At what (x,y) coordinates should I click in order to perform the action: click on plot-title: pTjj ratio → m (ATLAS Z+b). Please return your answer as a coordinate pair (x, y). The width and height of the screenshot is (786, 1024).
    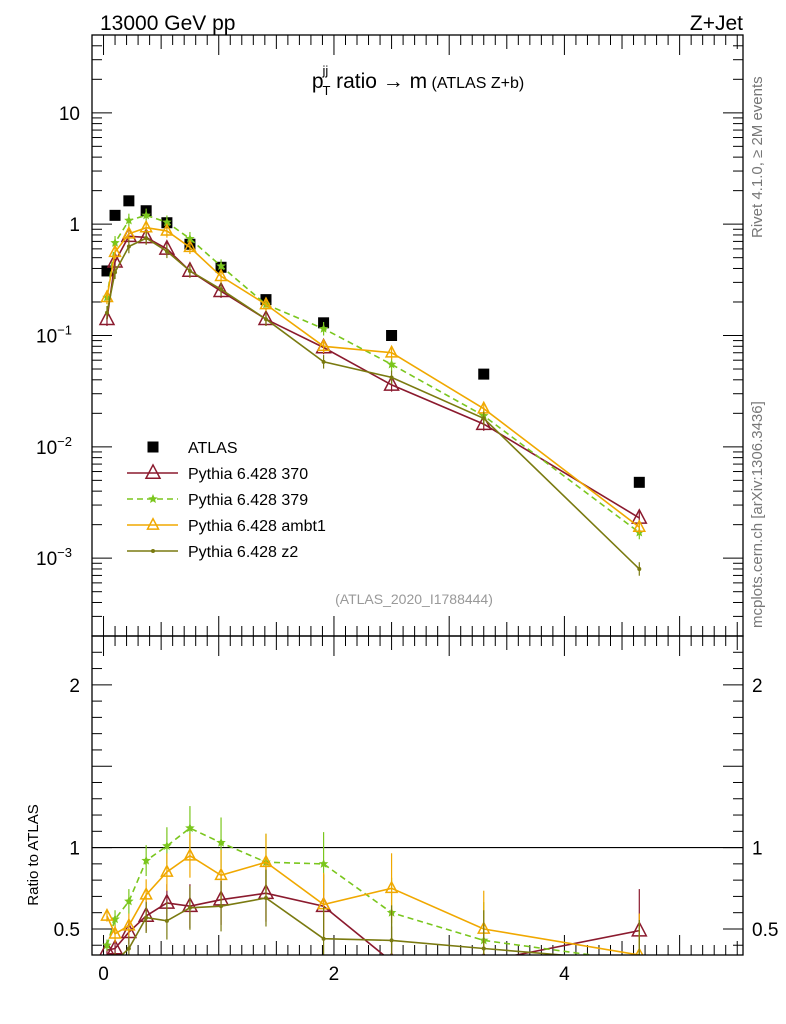
    Looking at the image, I should click on (418, 80).